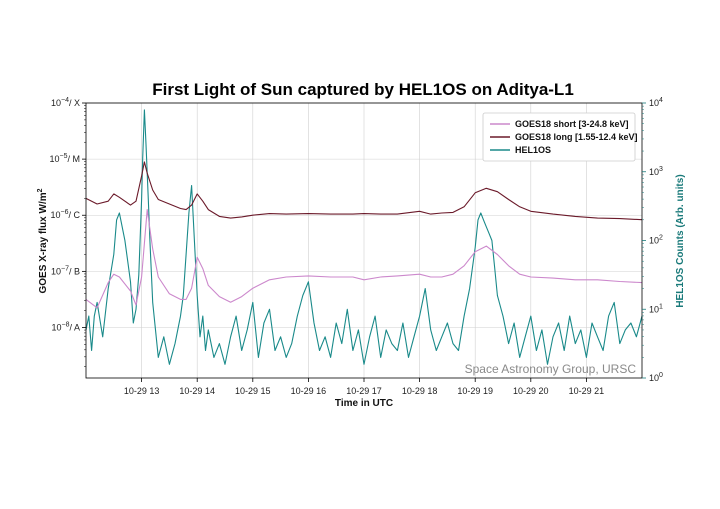 Image resolution: width=720 pixels, height=509 pixels. I want to click on y-left-tick-label: 10−5/ M, so click(65, 158).